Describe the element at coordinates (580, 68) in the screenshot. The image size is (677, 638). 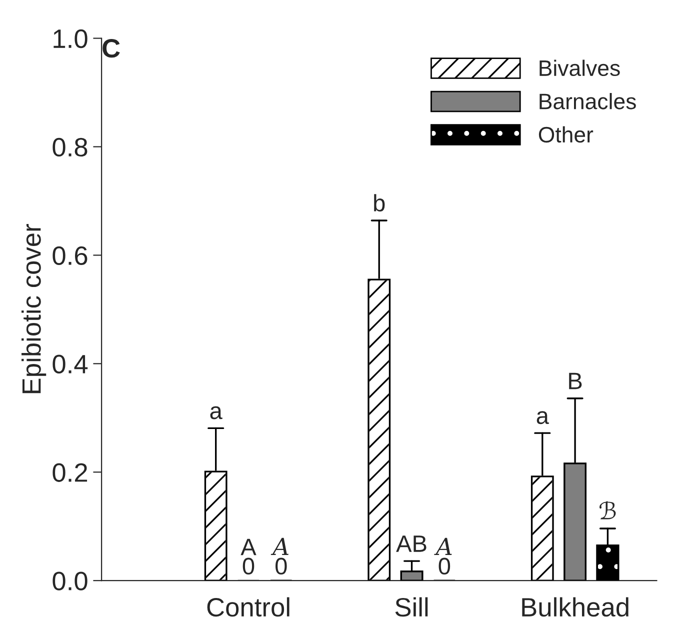
I see `legend-label: Bivalves` at that location.